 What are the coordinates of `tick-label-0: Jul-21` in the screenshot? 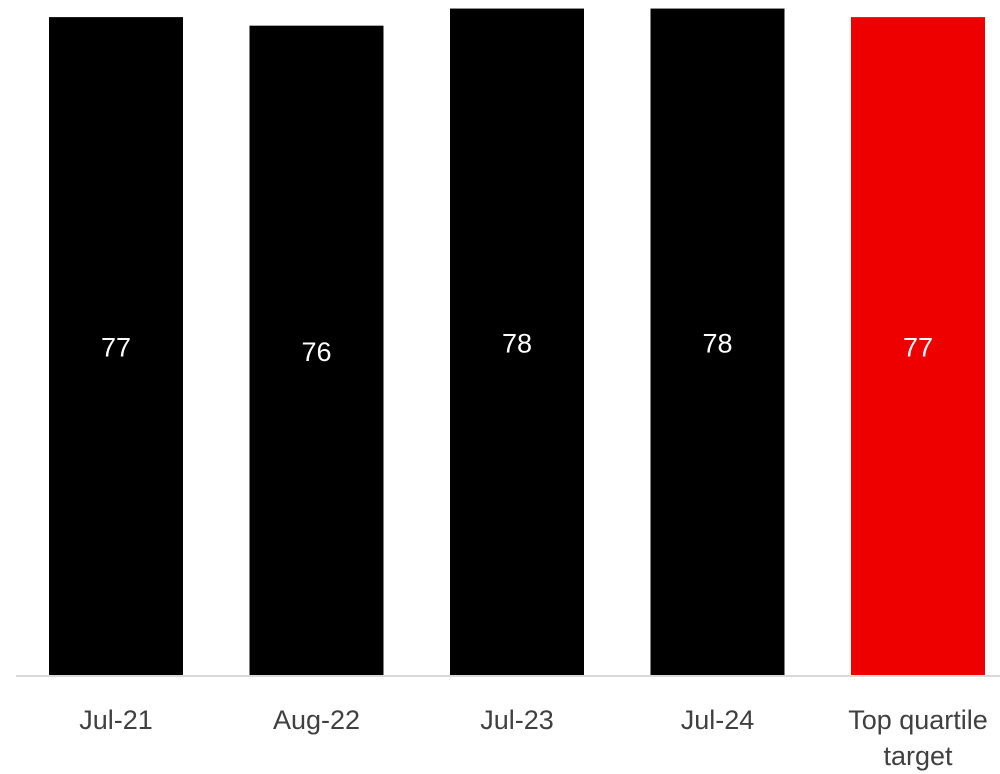 It's located at (116, 720).